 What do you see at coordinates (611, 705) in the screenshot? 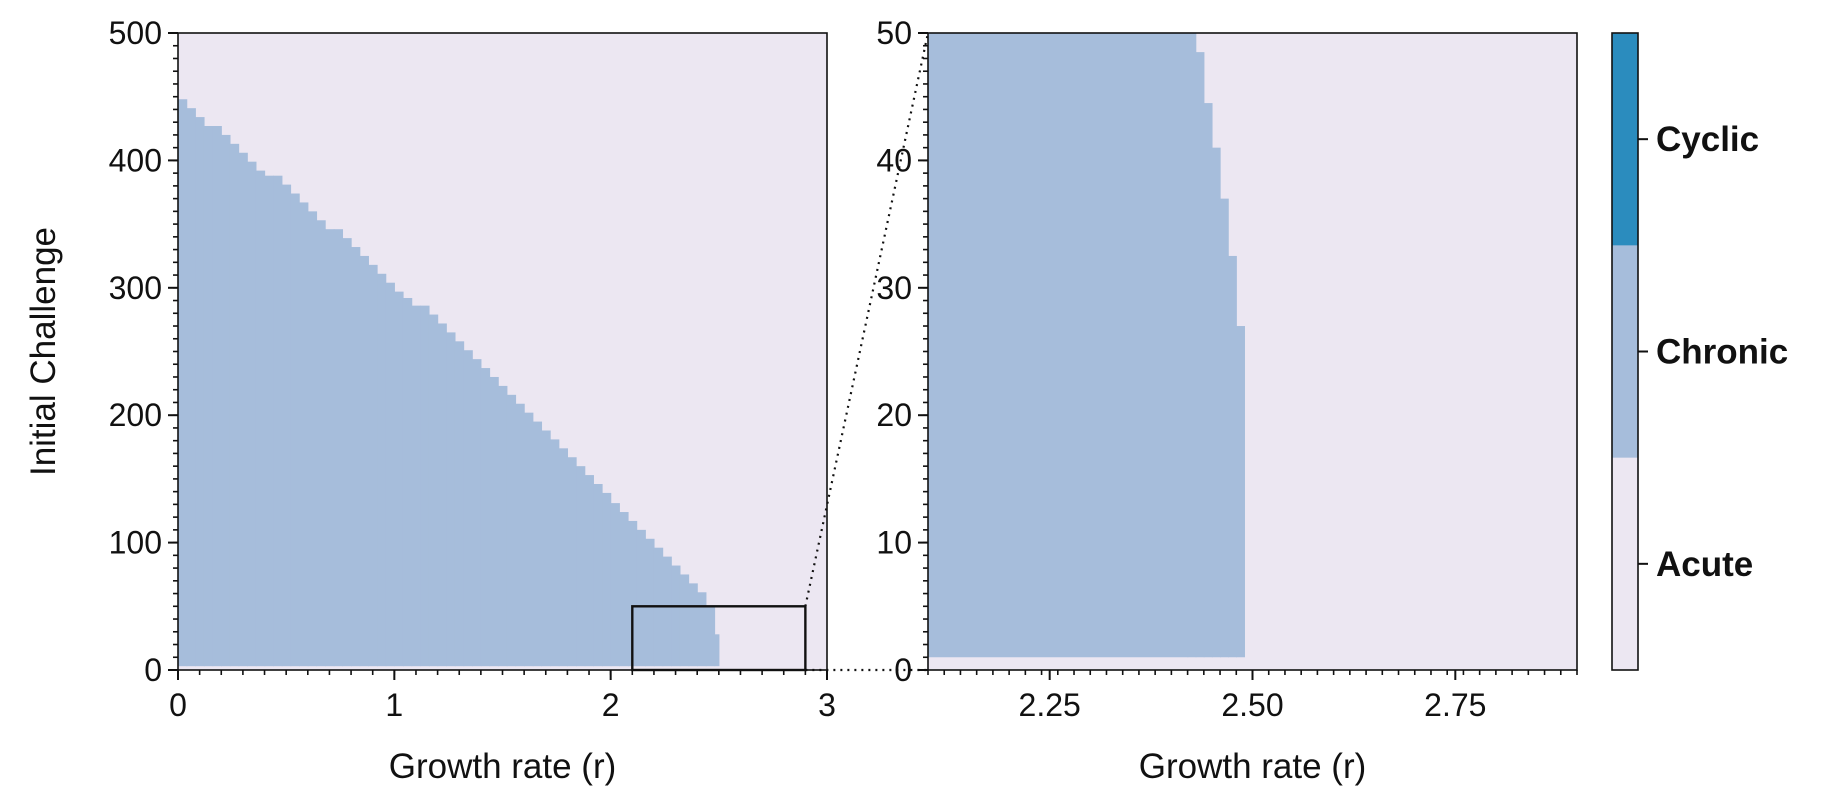
I see `main-x-tick-label: 2` at bounding box center [611, 705].